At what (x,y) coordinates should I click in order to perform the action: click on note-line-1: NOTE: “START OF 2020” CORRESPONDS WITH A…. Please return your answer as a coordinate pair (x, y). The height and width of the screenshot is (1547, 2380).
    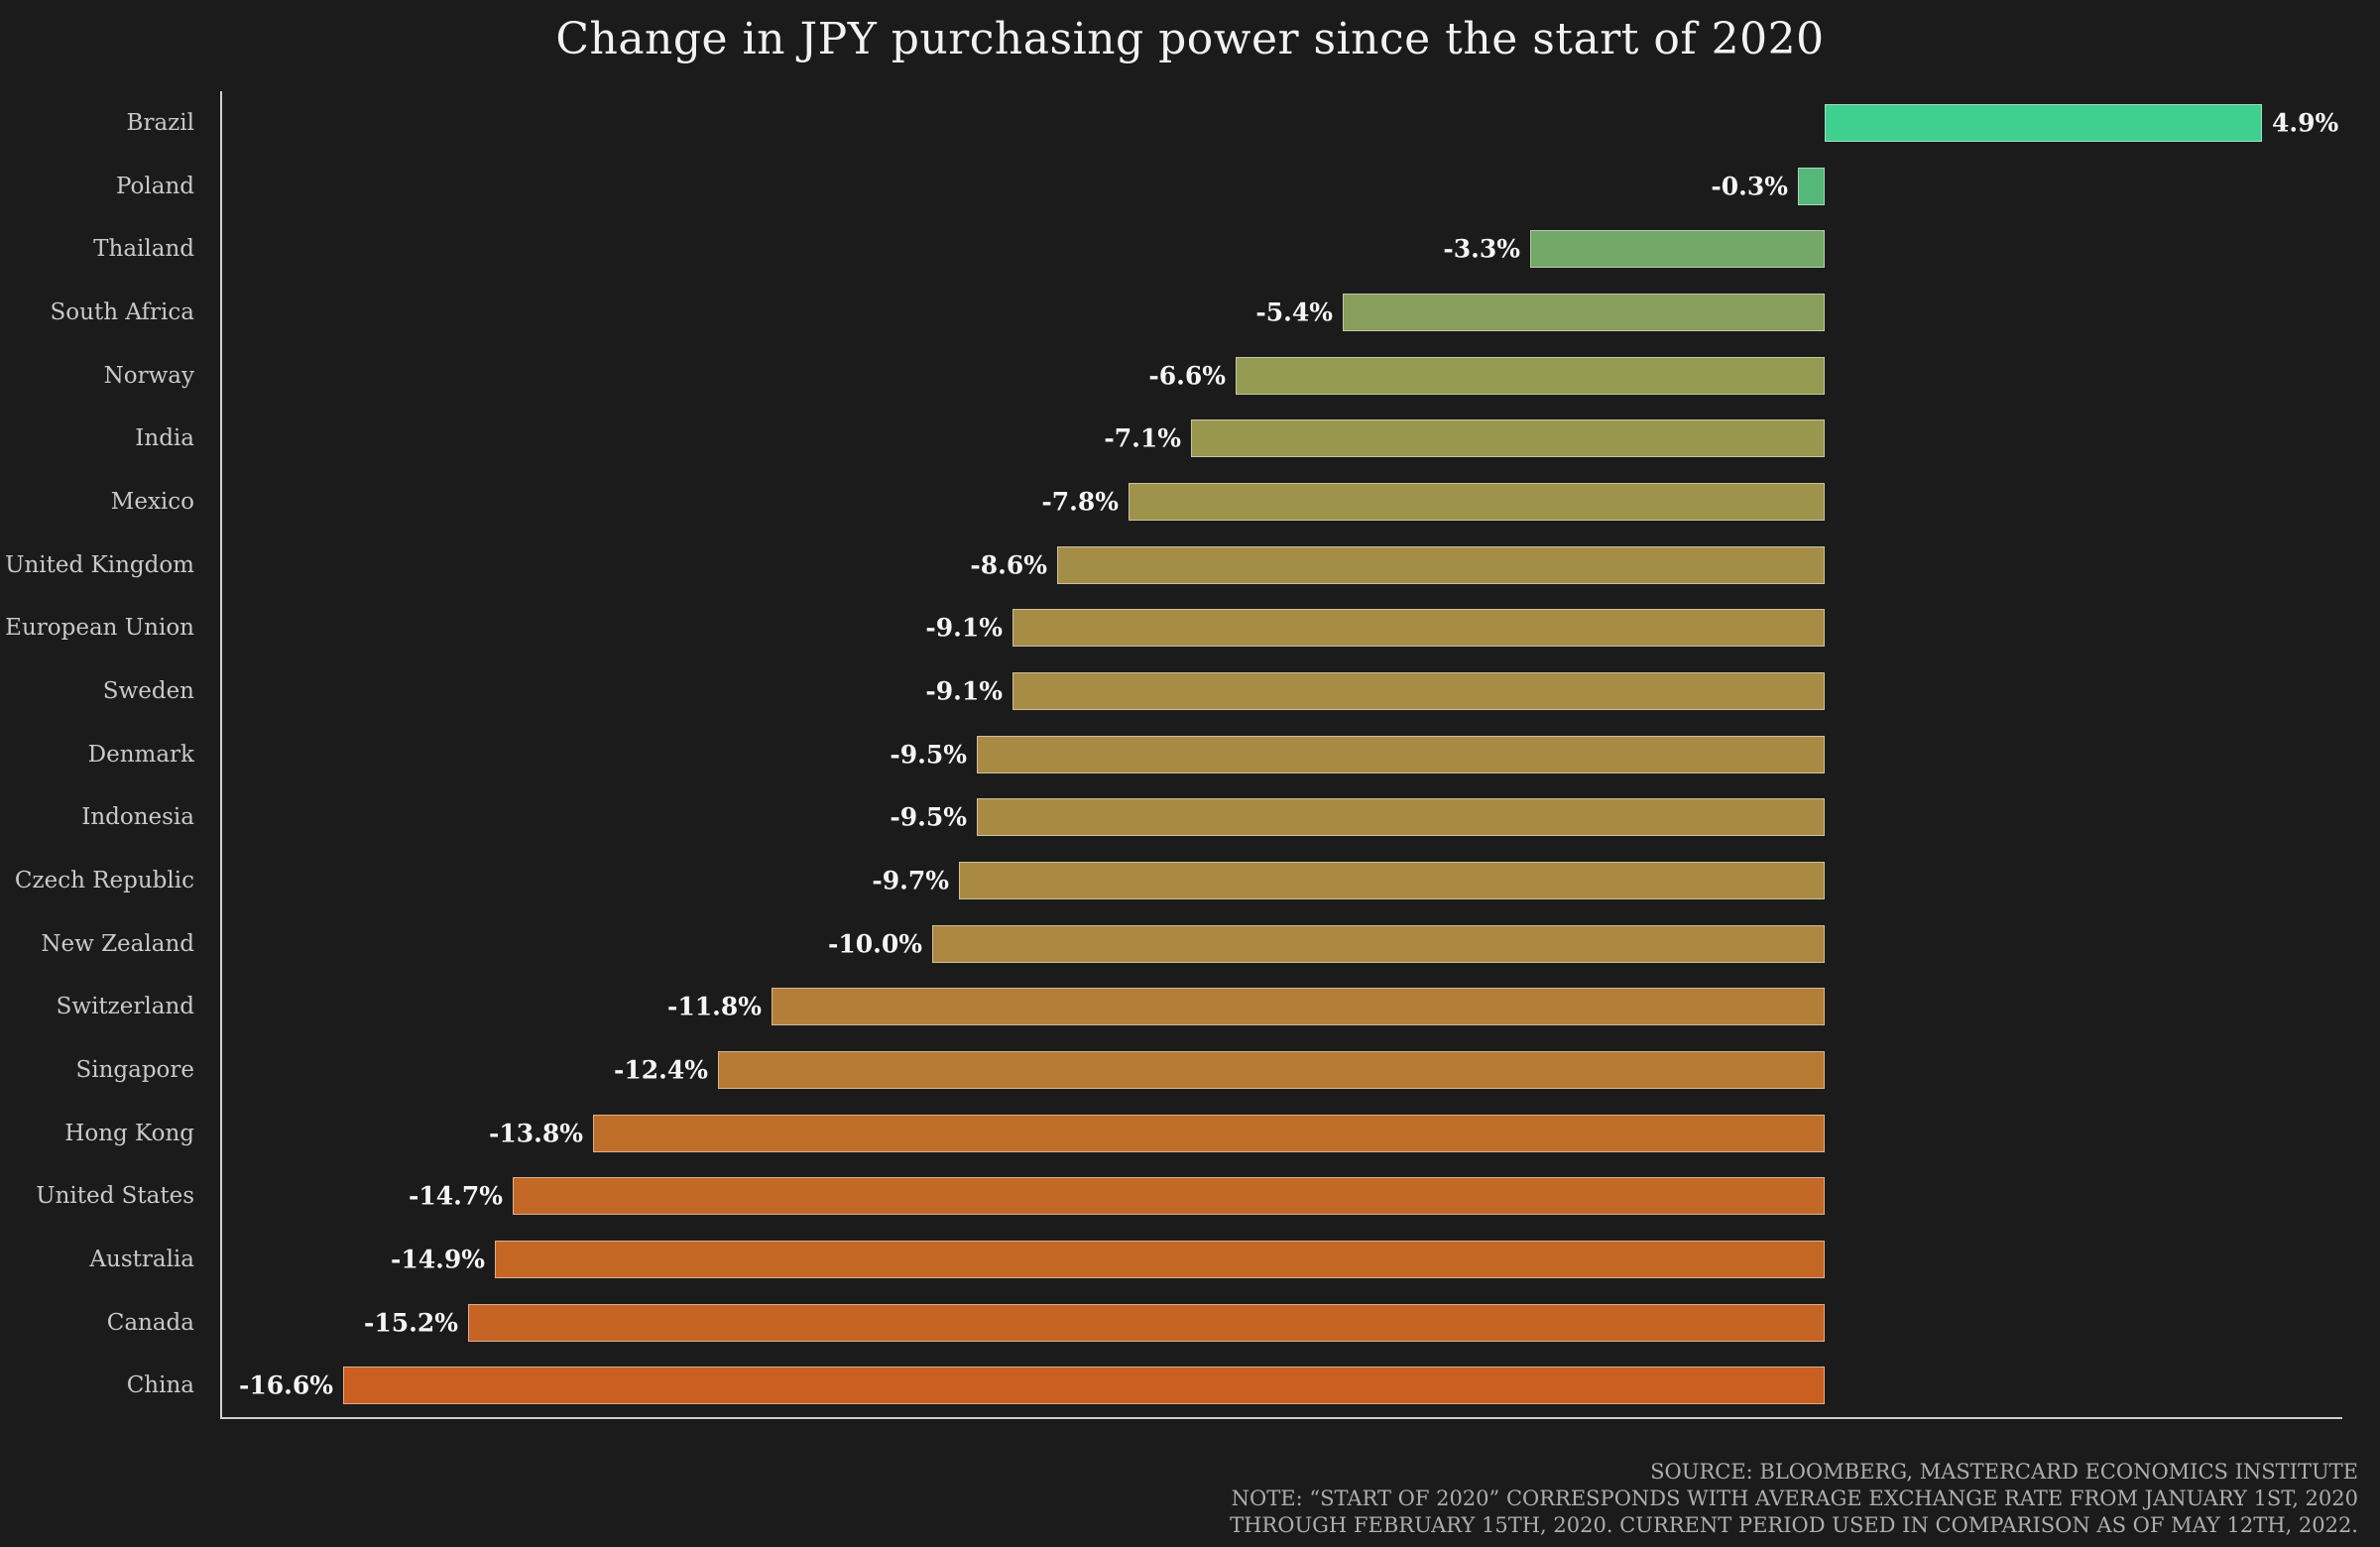
    Looking at the image, I should click on (1794, 1498).